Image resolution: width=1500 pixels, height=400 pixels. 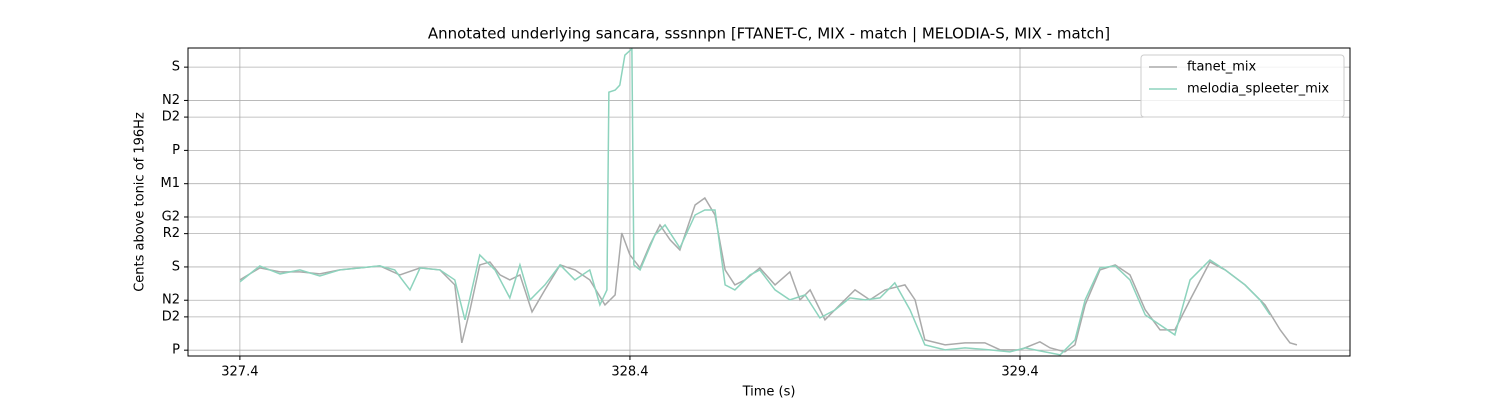 What do you see at coordinates (171, 233) in the screenshot?
I see `y-tick-label: R2` at bounding box center [171, 233].